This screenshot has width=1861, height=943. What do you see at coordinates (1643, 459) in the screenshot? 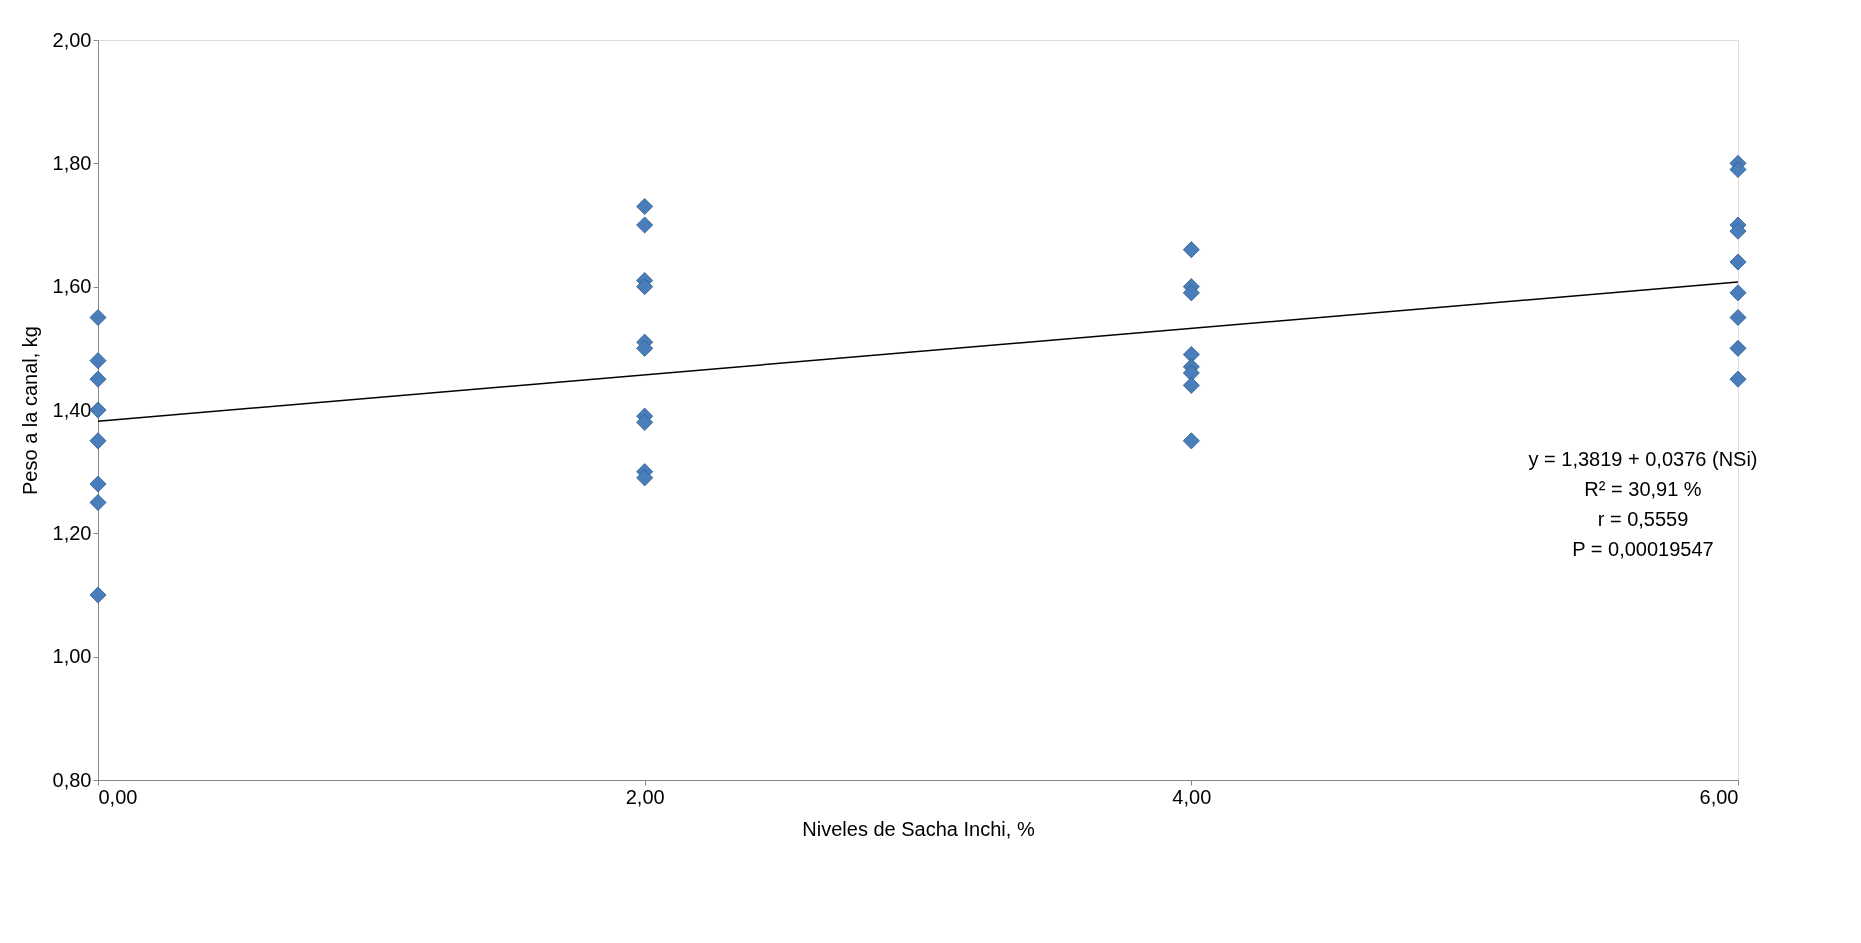
I see `annotation: y = 1,3819 + 0,0376 (NSi)` at bounding box center [1643, 459].